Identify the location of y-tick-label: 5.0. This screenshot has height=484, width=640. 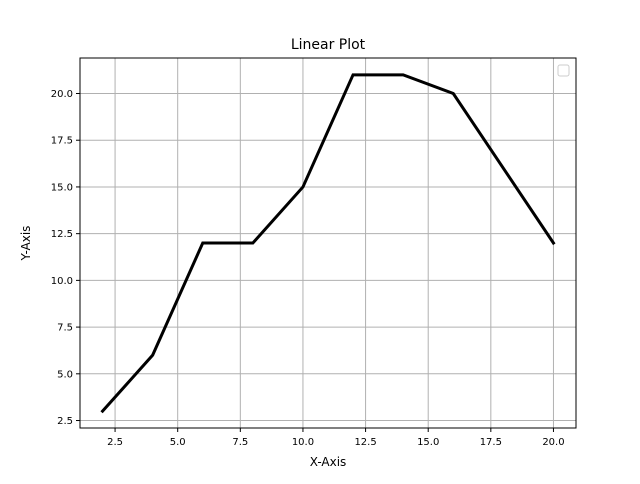
(65, 374).